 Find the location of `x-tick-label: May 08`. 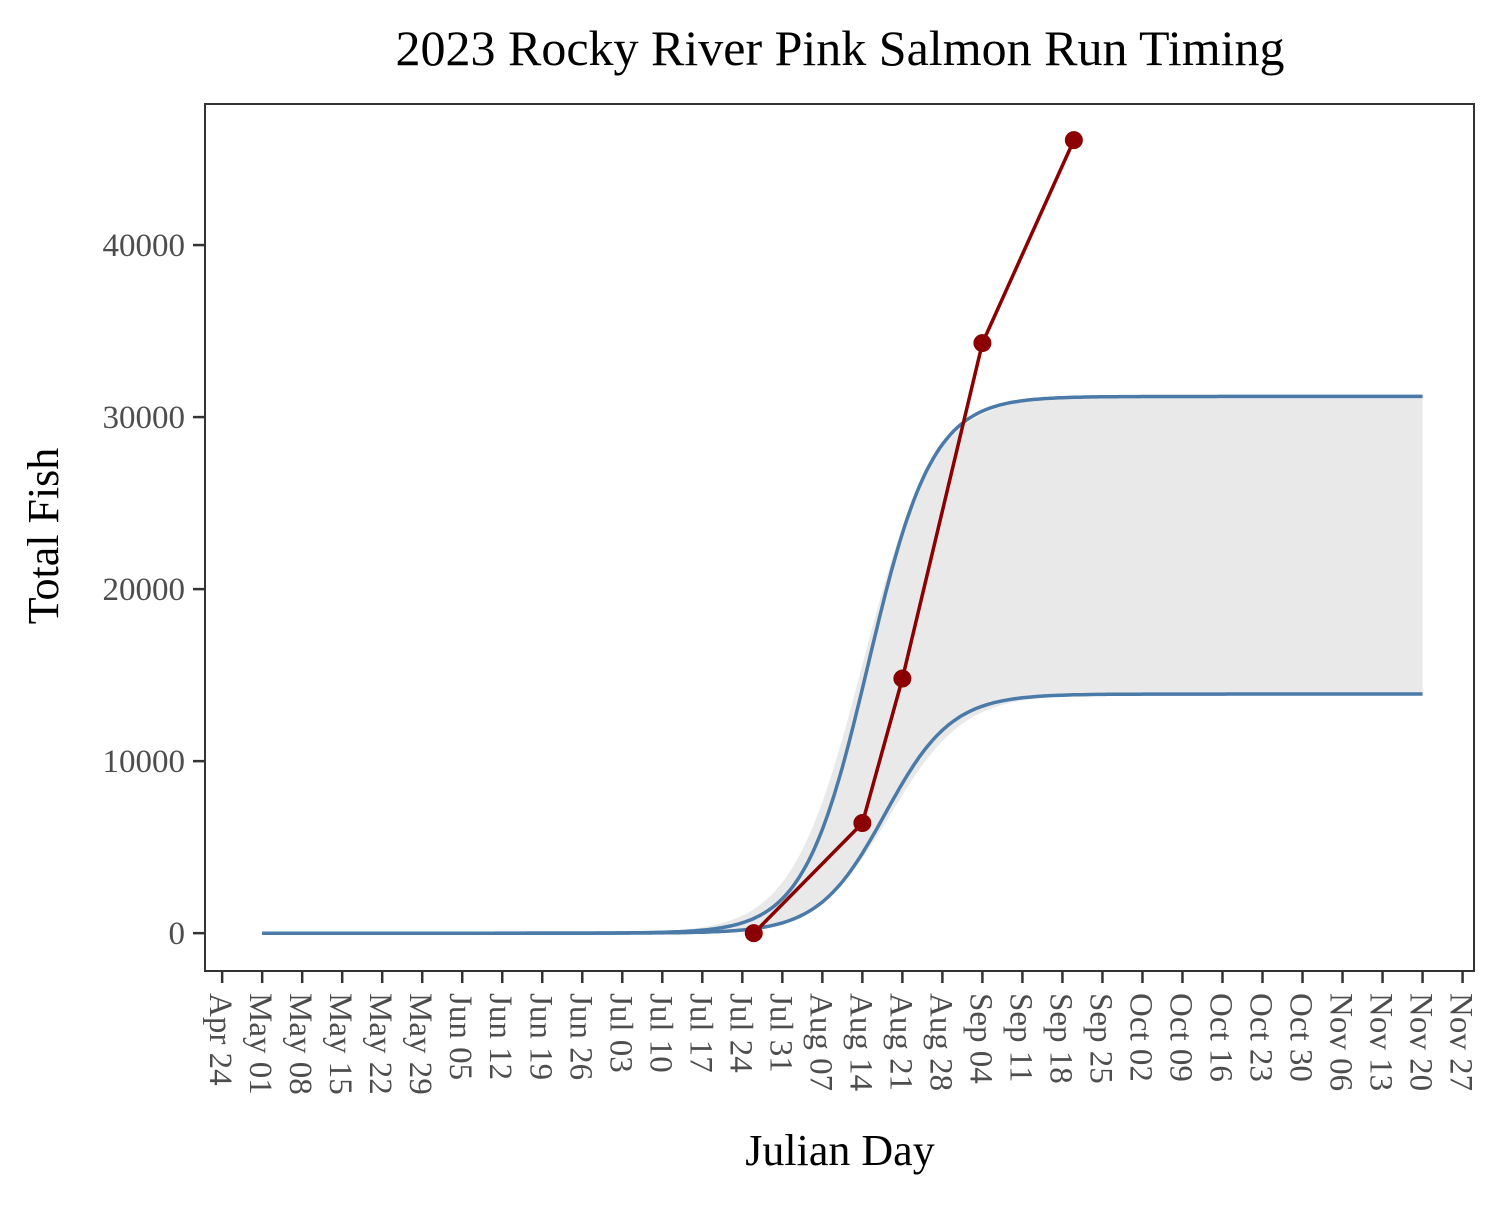

x-tick-label: May 08 is located at coordinates (300, 1044).